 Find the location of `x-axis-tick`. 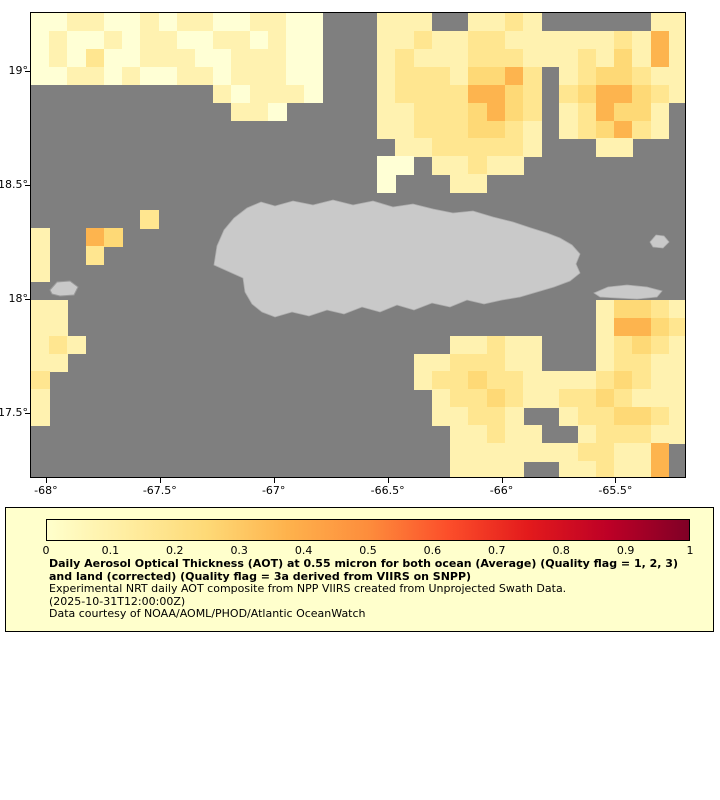

x-axis-tick is located at coordinates (616, 480).